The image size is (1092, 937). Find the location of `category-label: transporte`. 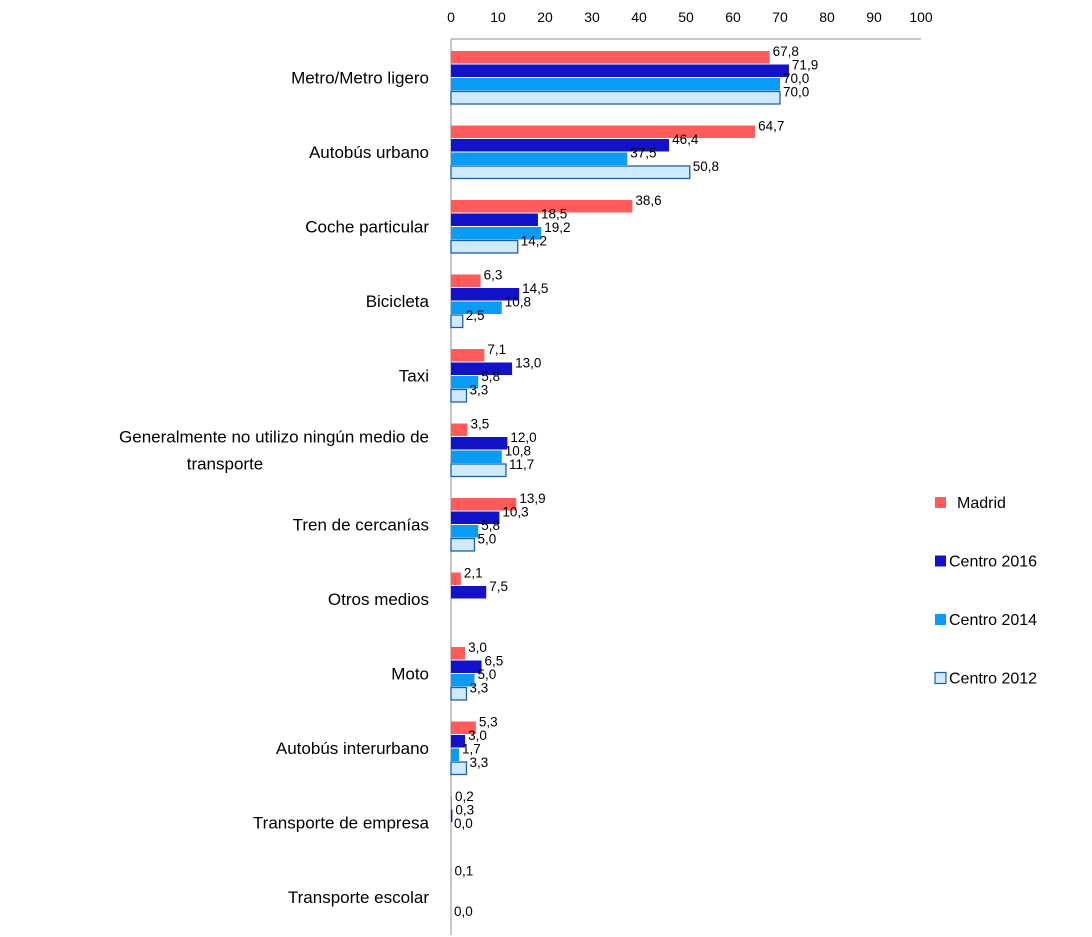

category-label: transporte is located at coordinates (225, 464).